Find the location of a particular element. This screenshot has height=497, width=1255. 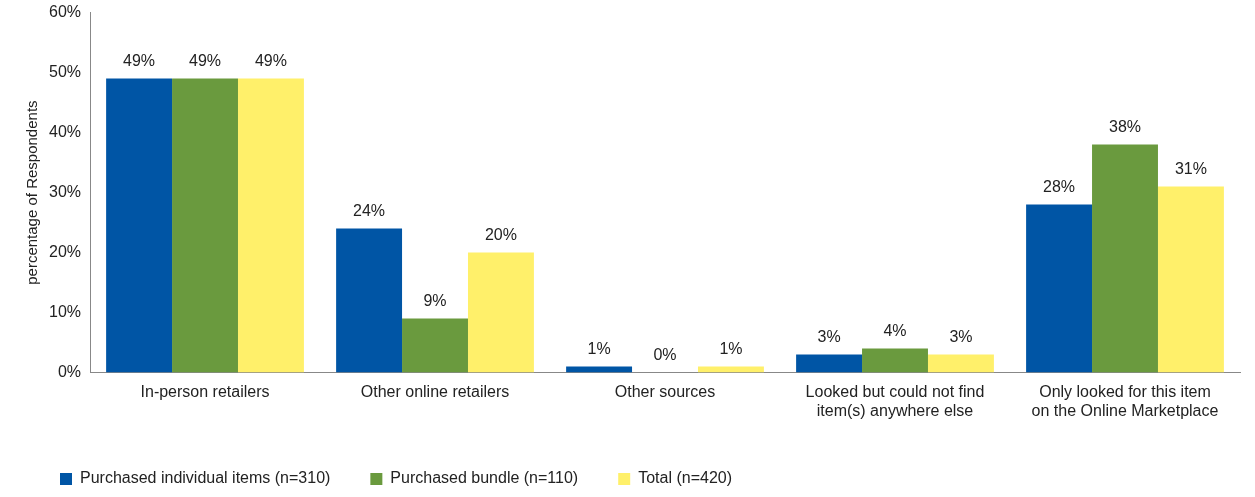

y-tick-label: 20% is located at coordinates (65, 252).